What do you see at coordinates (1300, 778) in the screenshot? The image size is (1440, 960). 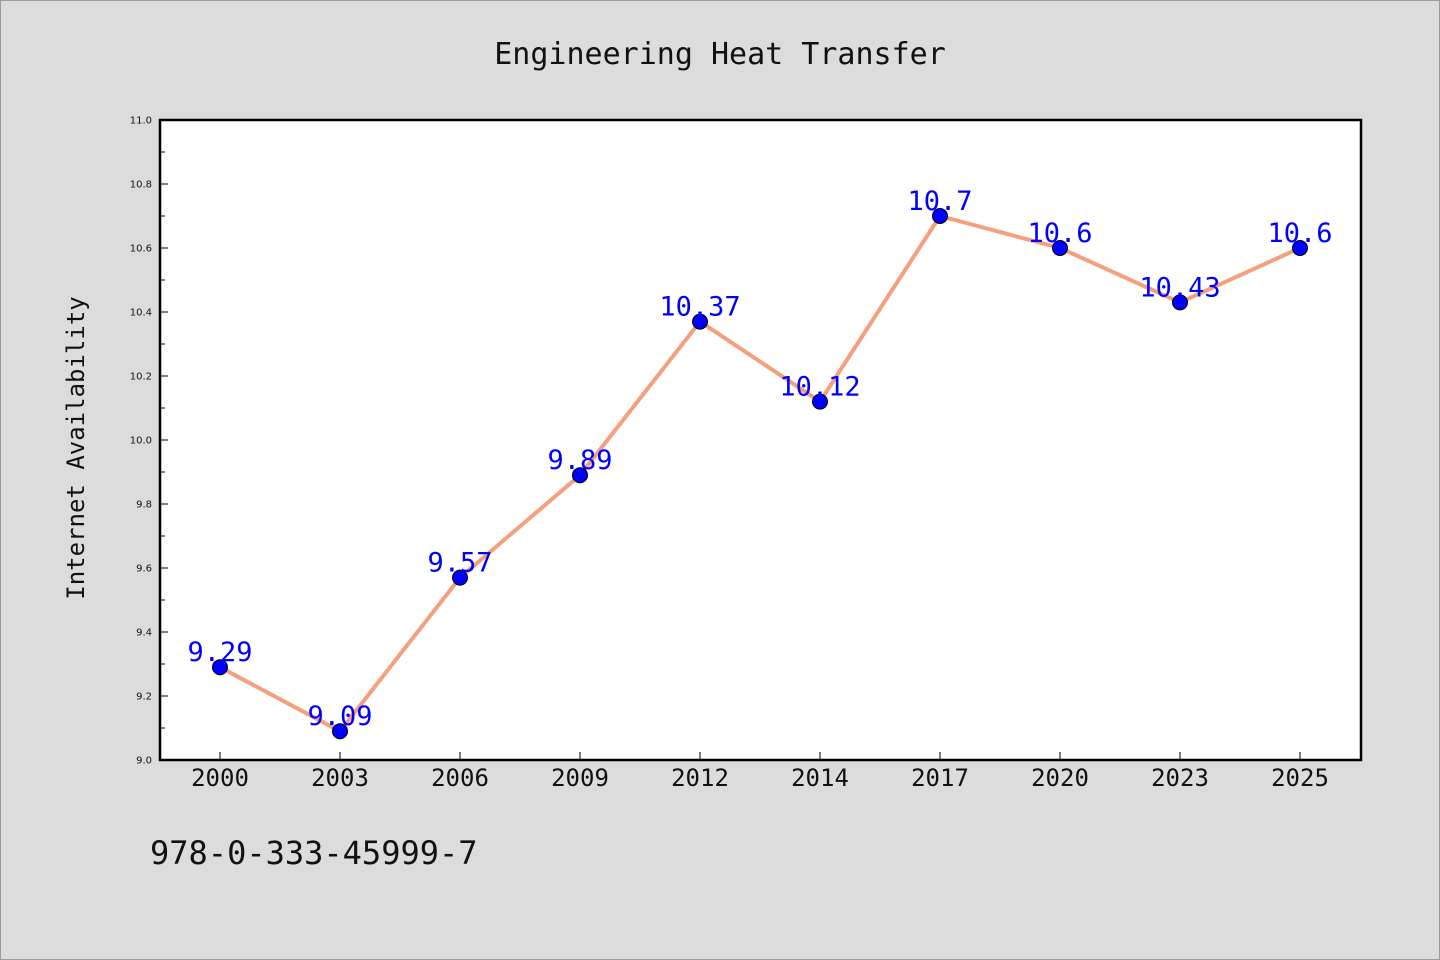 I see `x-tick-label: 2025` at bounding box center [1300, 778].